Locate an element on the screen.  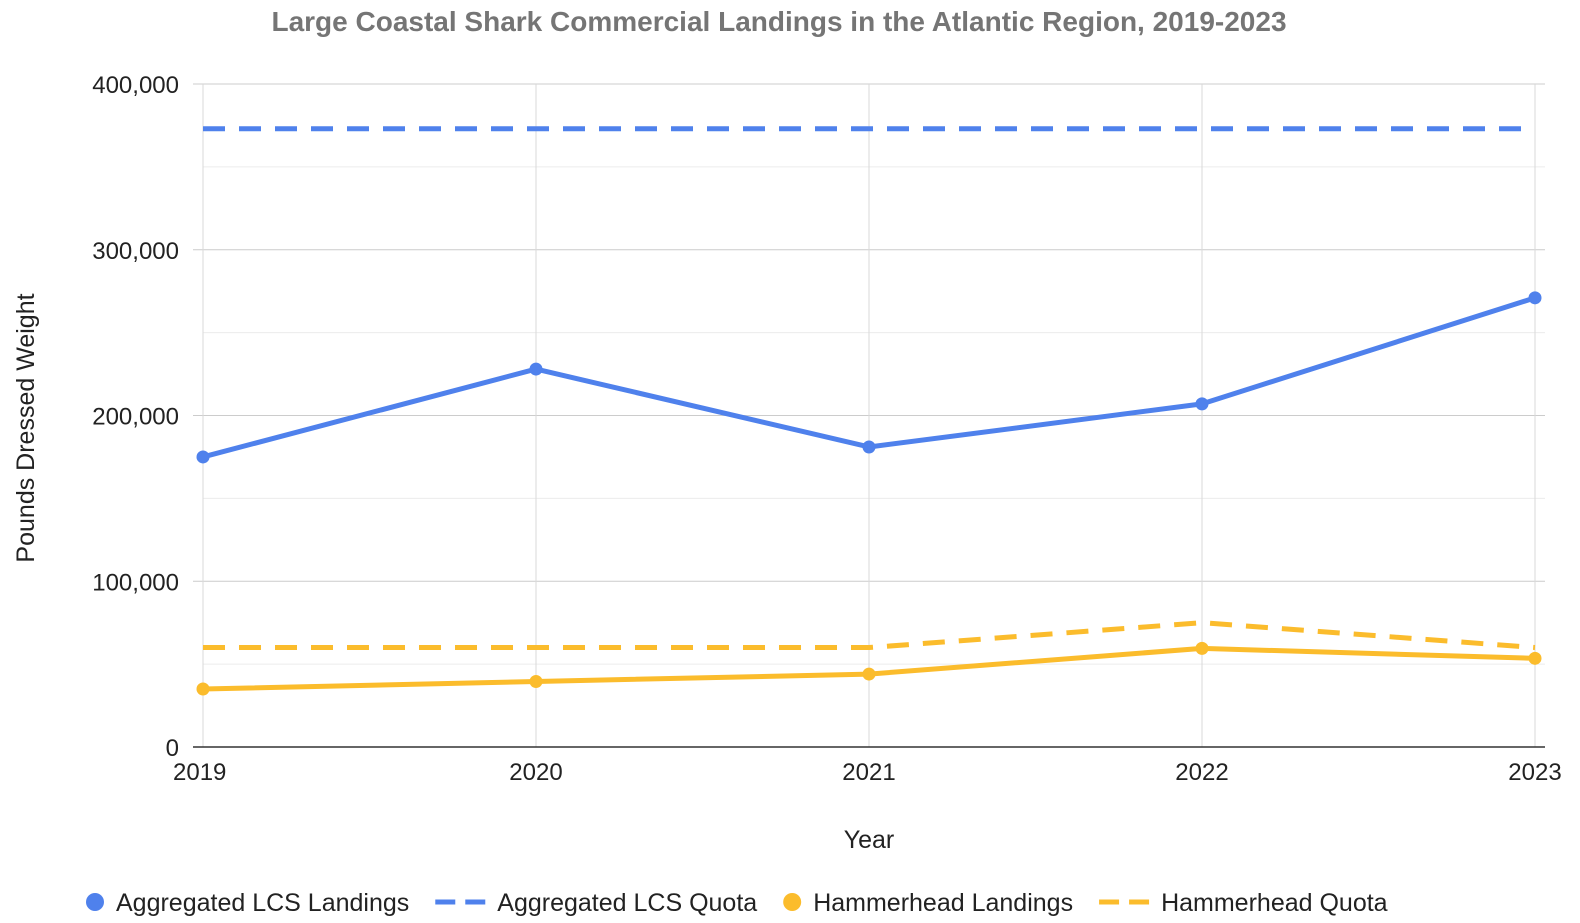
legend-item-4: Hammerhead Quota is located at coordinates (1243, 903).